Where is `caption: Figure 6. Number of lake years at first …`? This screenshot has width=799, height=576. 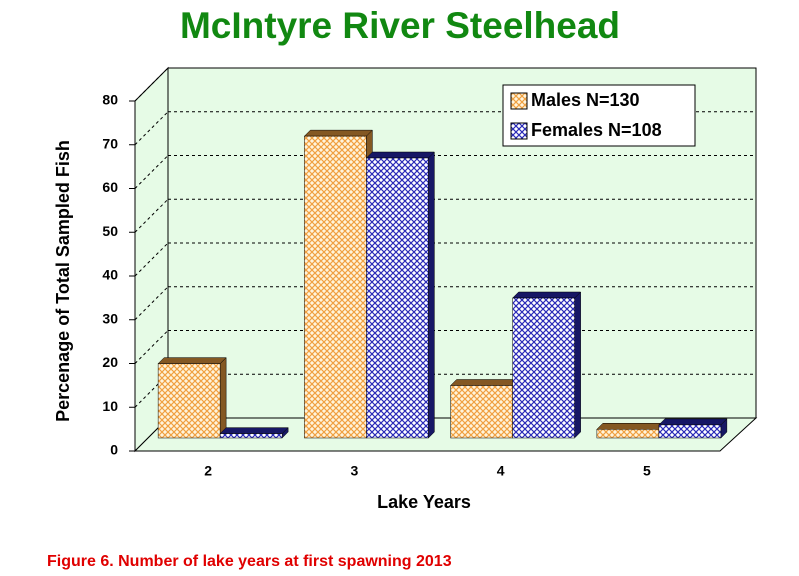 caption: Figure 6. Number of lake years at first … is located at coordinates (249, 561).